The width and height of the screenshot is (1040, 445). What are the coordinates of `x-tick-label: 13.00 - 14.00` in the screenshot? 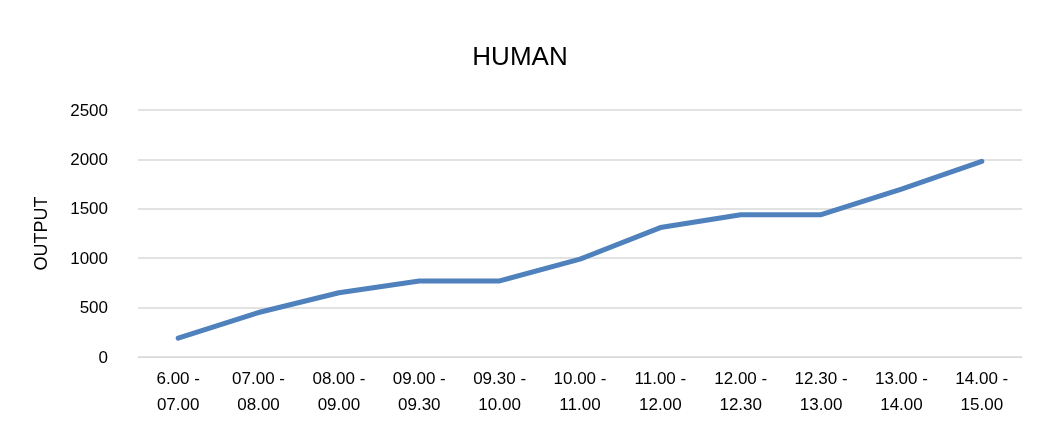 It's located at (901, 391).